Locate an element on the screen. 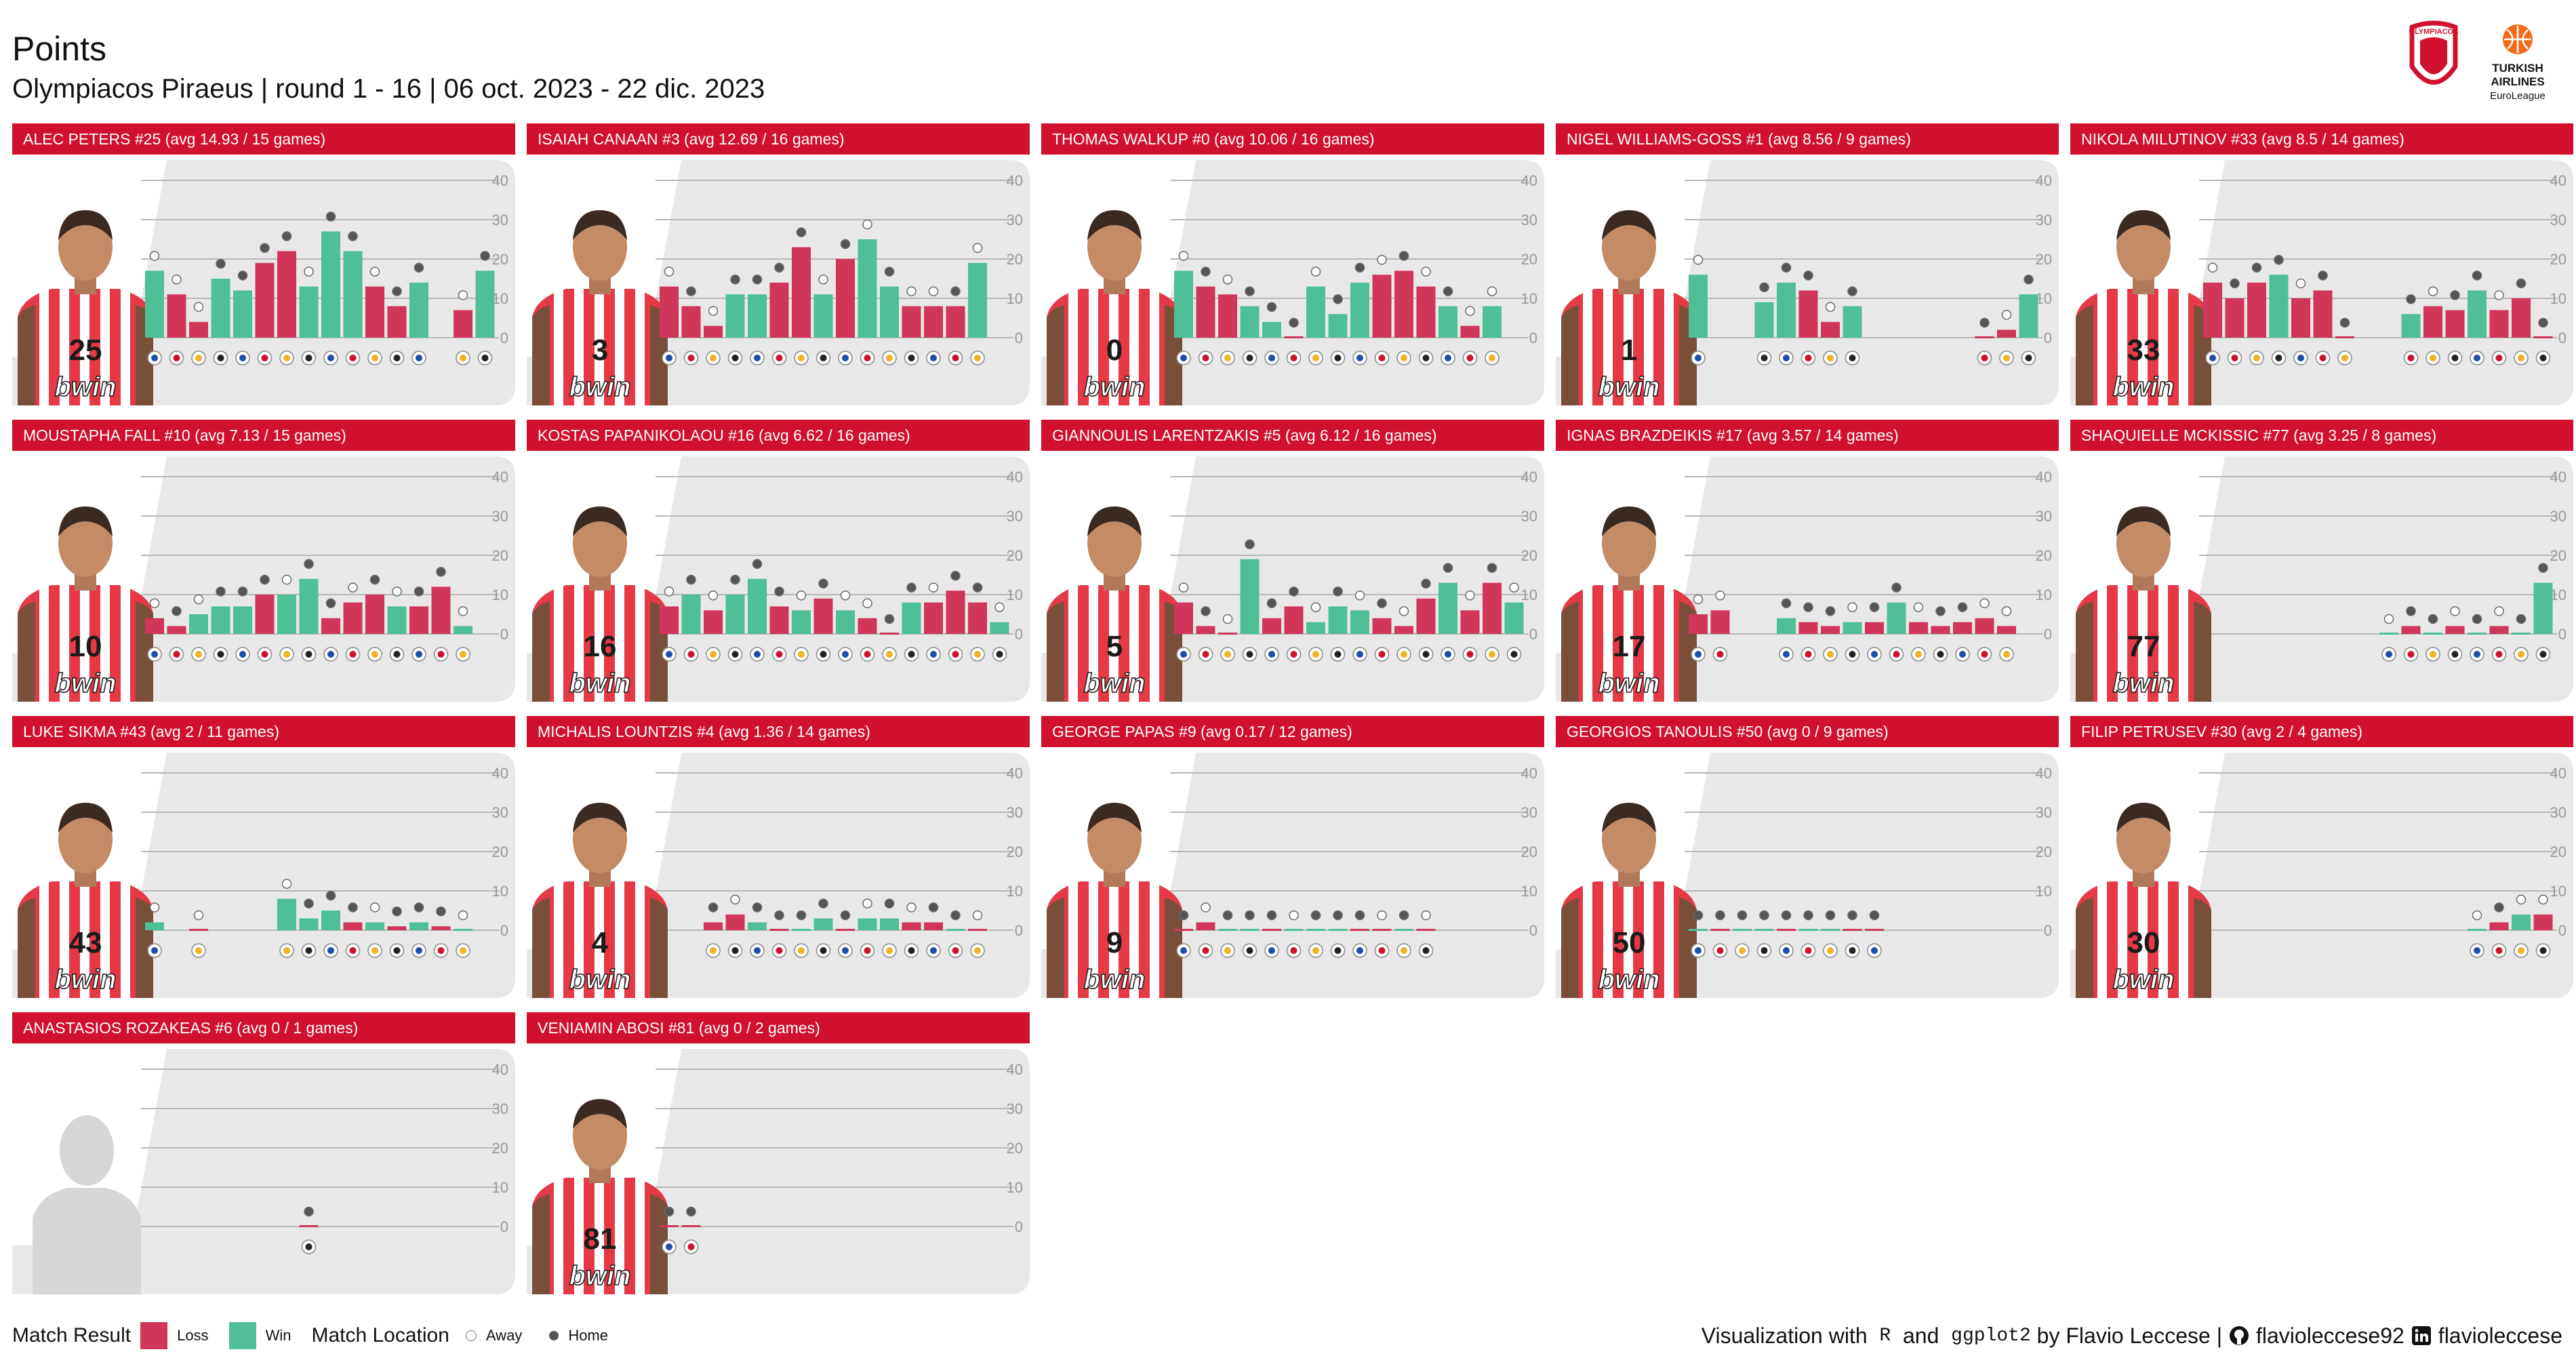 This screenshot has height=1356, width=2576. player-chart: 0 10 20 30 40 50 bwin is located at coordinates (1807, 875).